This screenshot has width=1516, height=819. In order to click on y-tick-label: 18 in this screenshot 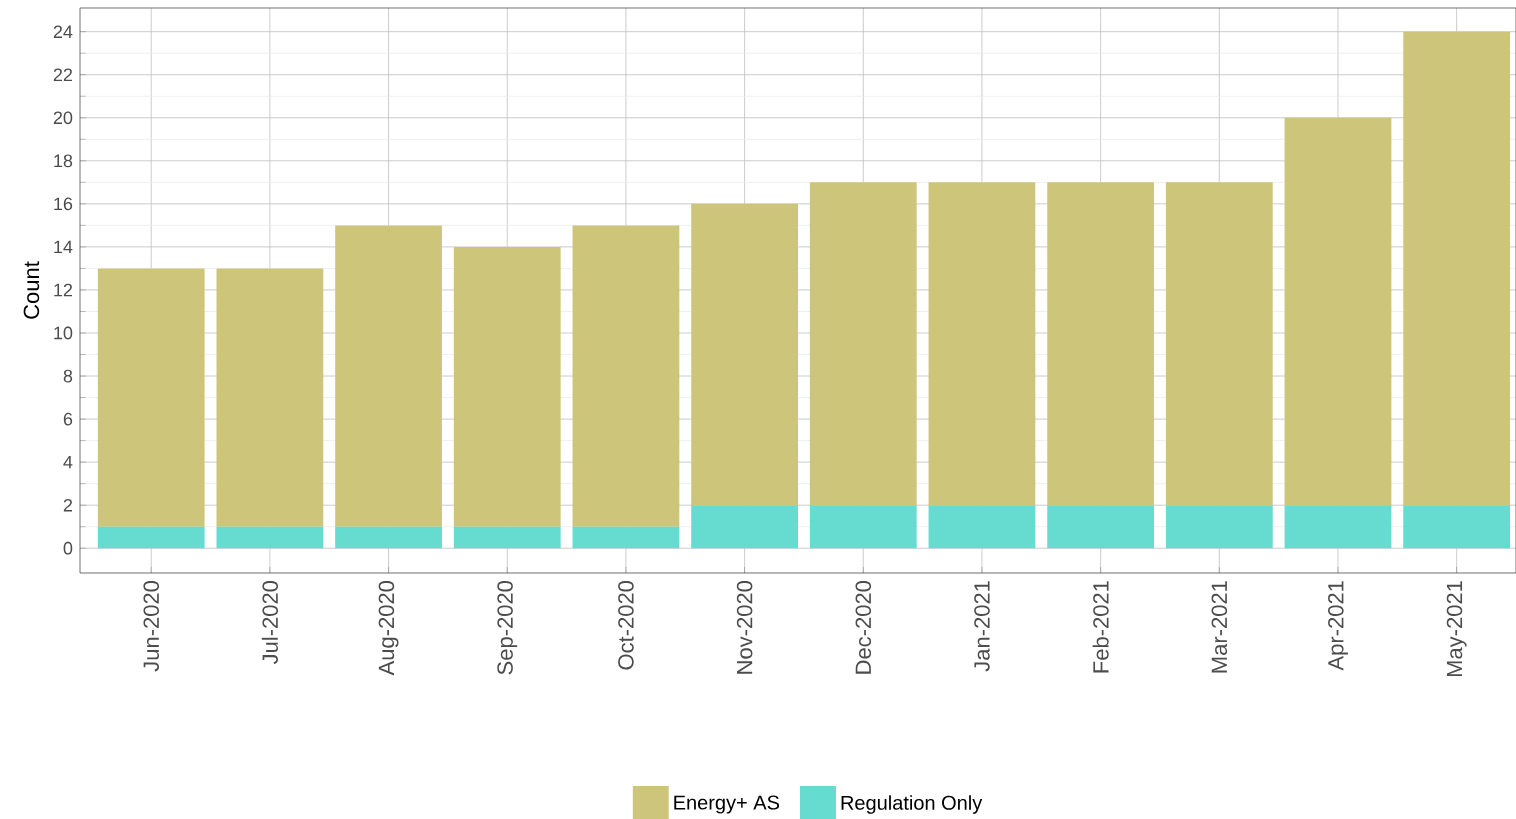, I will do `click(63, 161)`.